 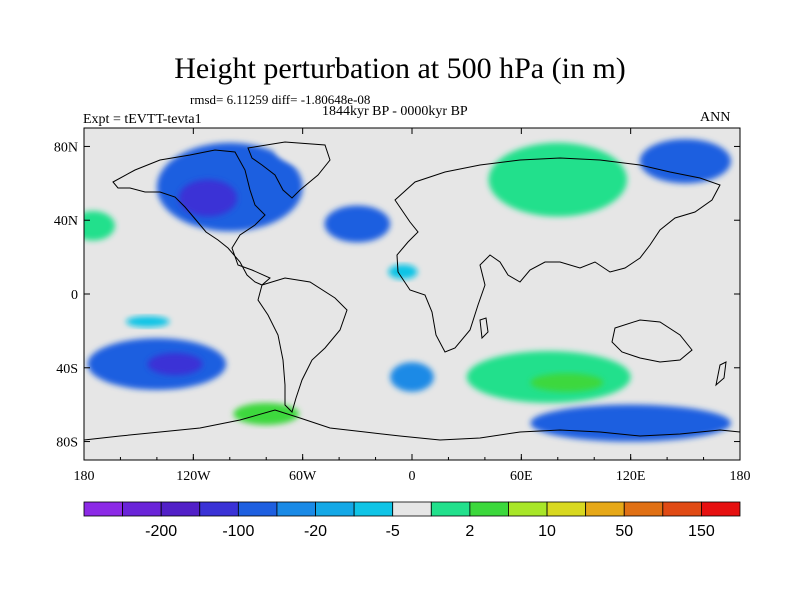 What do you see at coordinates (67, 369) in the screenshot?
I see `y-tick-label: 40S` at bounding box center [67, 369].